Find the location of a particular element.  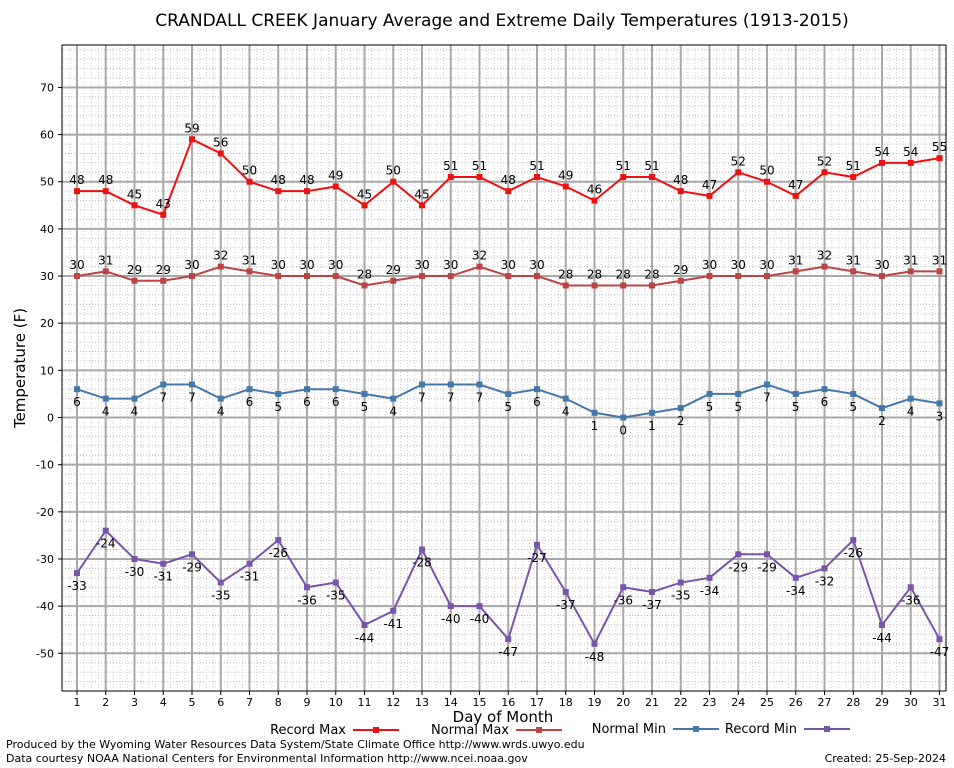

record-min-data-label: -37 is located at coordinates (652, 605).